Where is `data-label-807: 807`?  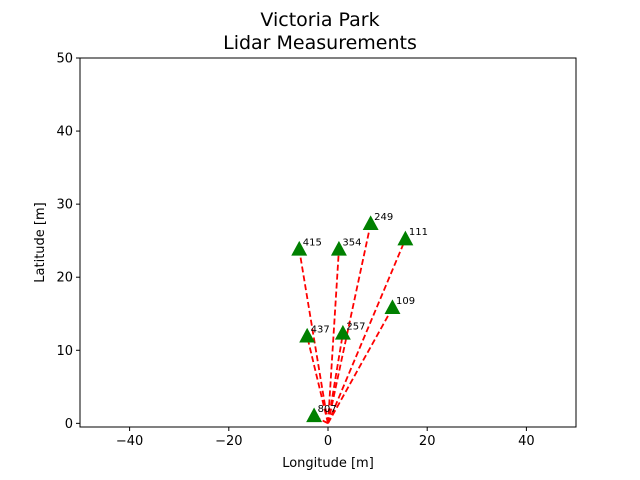
data-label-807: 807 is located at coordinates (327, 409).